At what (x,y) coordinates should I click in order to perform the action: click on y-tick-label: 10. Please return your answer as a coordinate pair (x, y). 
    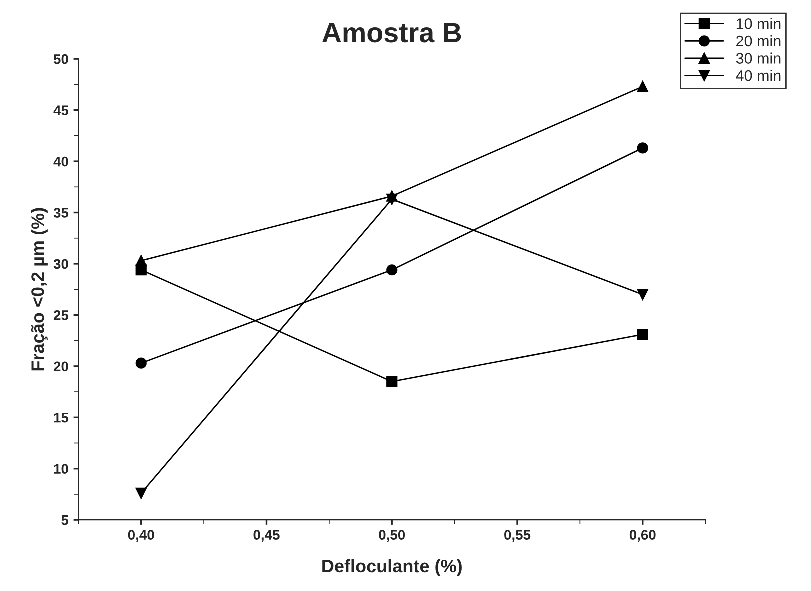
    Looking at the image, I should click on (61, 469).